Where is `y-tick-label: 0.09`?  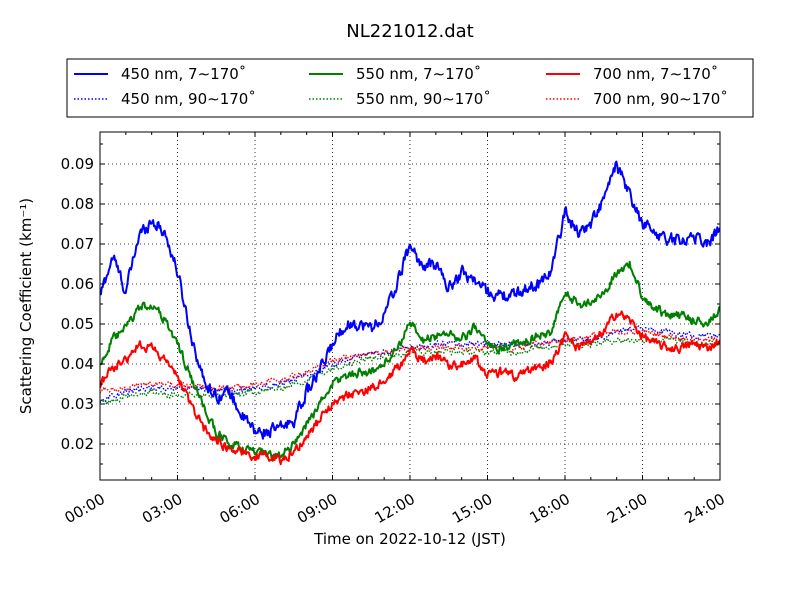 y-tick-label: 0.09 is located at coordinates (77, 164).